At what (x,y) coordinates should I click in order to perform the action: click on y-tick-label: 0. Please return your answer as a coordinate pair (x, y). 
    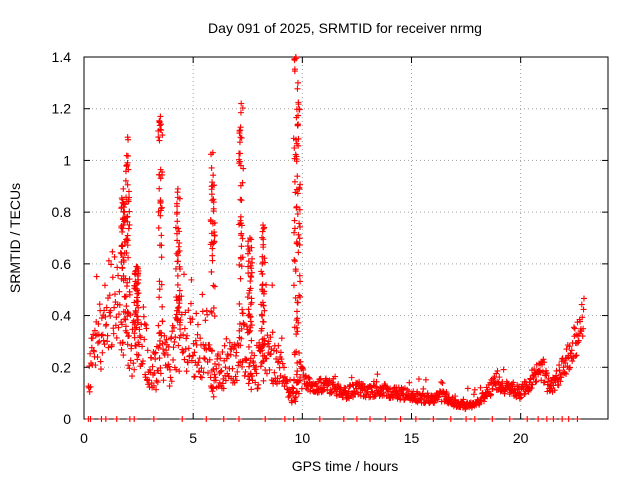
    Looking at the image, I should click on (67, 419).